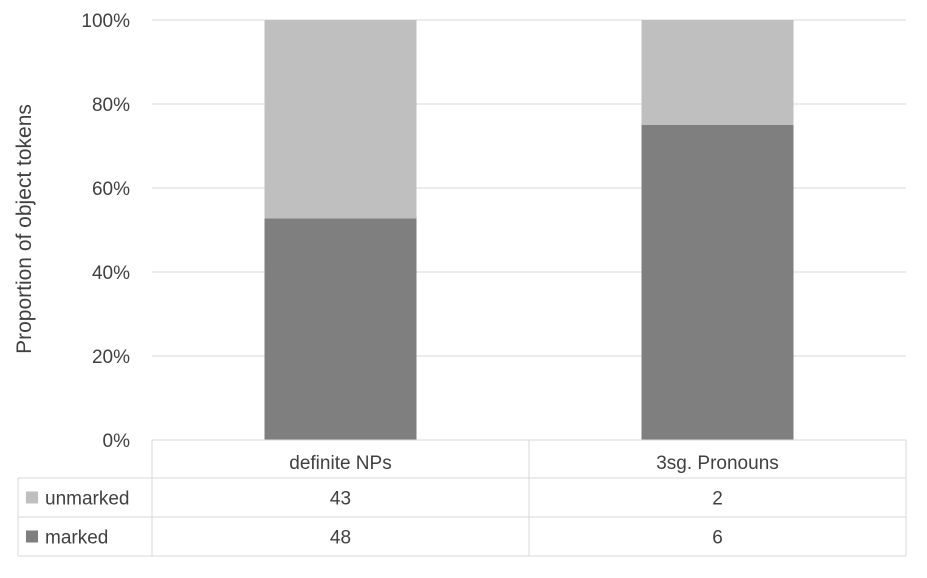 The width and height of the screenshot is (927, 578). I want to click on legend-key-unmarked, so click(32, 497).